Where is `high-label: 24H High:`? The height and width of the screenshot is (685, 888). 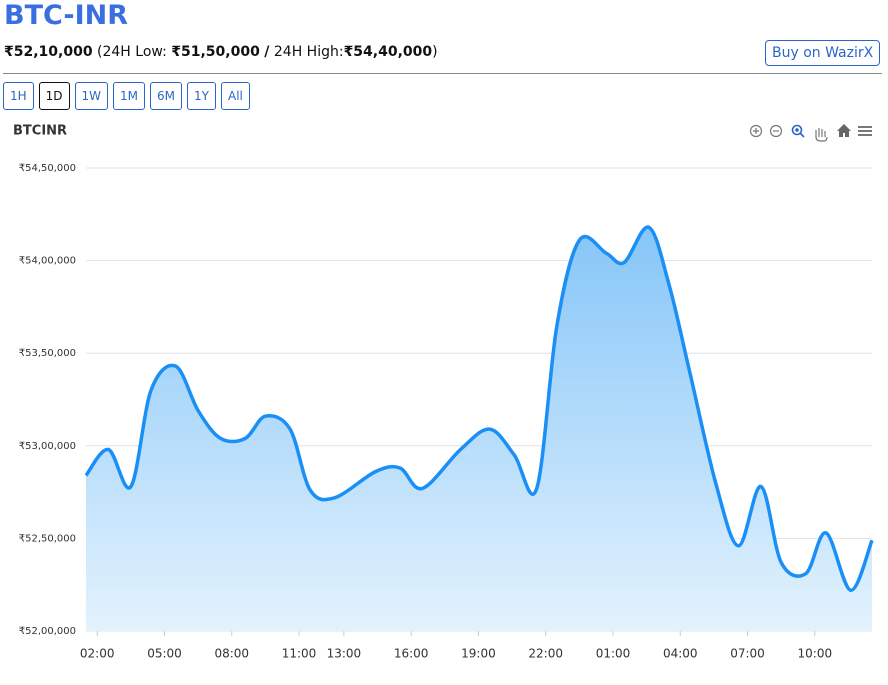 high-label: 24H High: is located at coordinates (308, 52).